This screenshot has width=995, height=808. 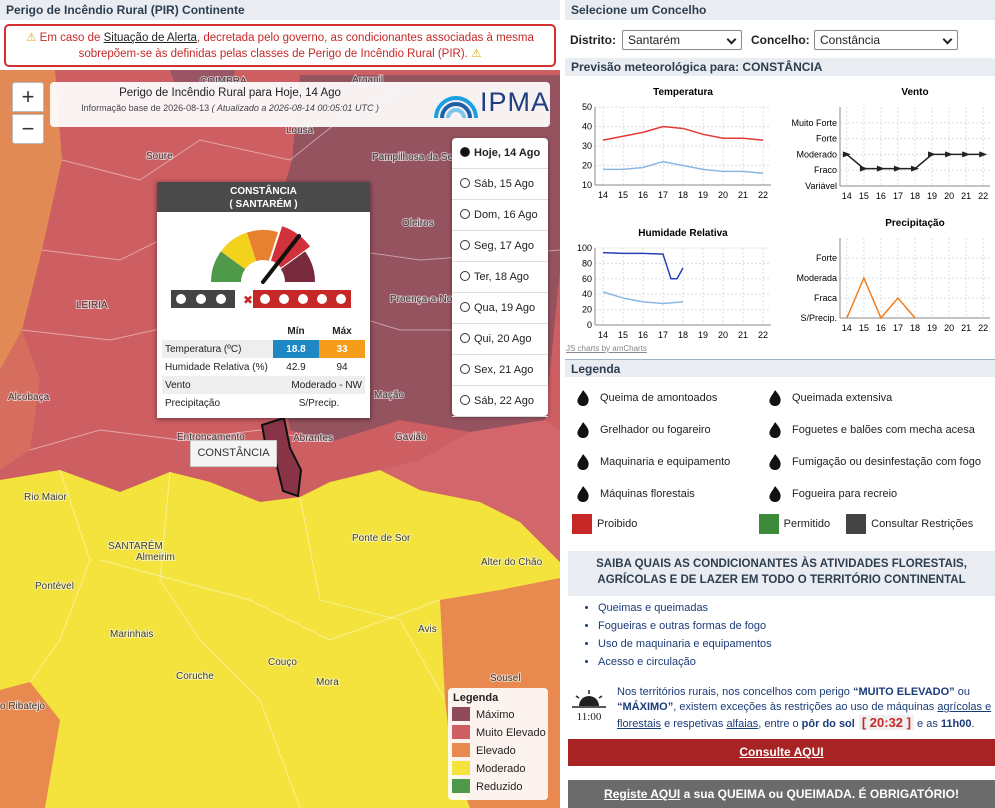 What do you see at coordinates (193, 403) in the screenshot?
I see `row-label: Precipitação` at bounding box center [193, 403].